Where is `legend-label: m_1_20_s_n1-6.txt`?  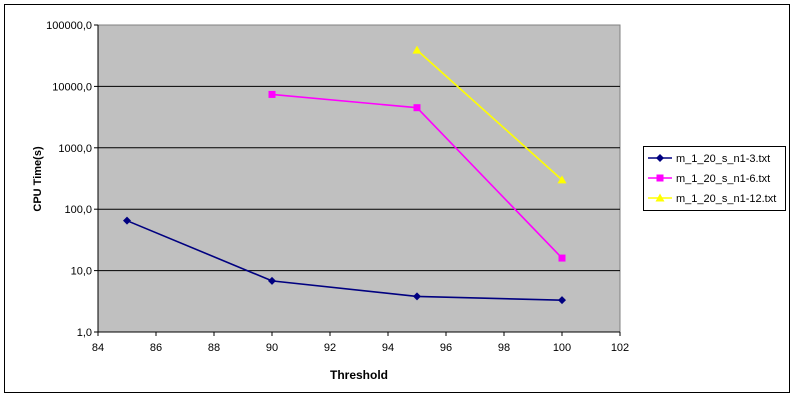
legend-label: m_1_20_s_n1-6.txt is located at coordinates (723, 179).